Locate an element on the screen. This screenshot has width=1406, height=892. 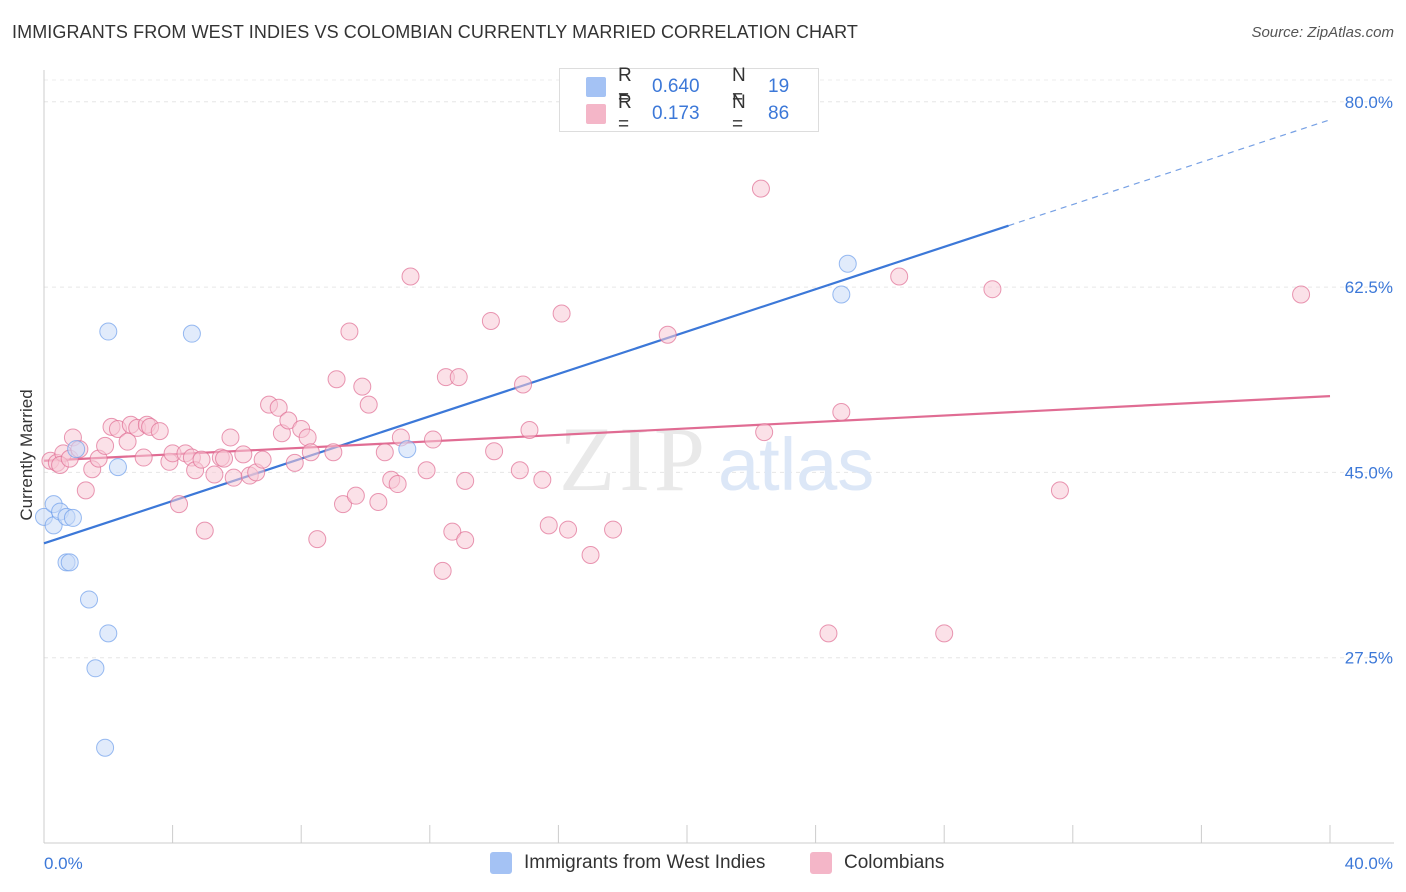
trendline-colombians is located at coordinates (687, 428).